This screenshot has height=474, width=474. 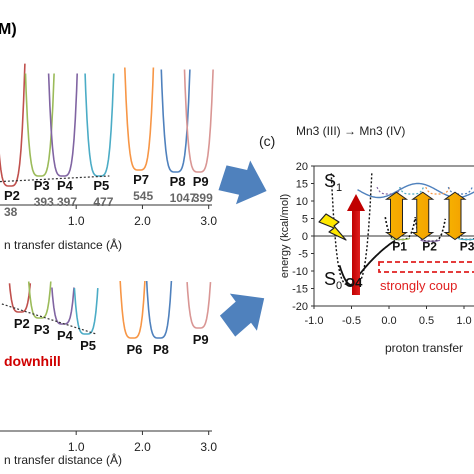 I want to click on ground-well-inner-p2, so click(x=430, y=240).